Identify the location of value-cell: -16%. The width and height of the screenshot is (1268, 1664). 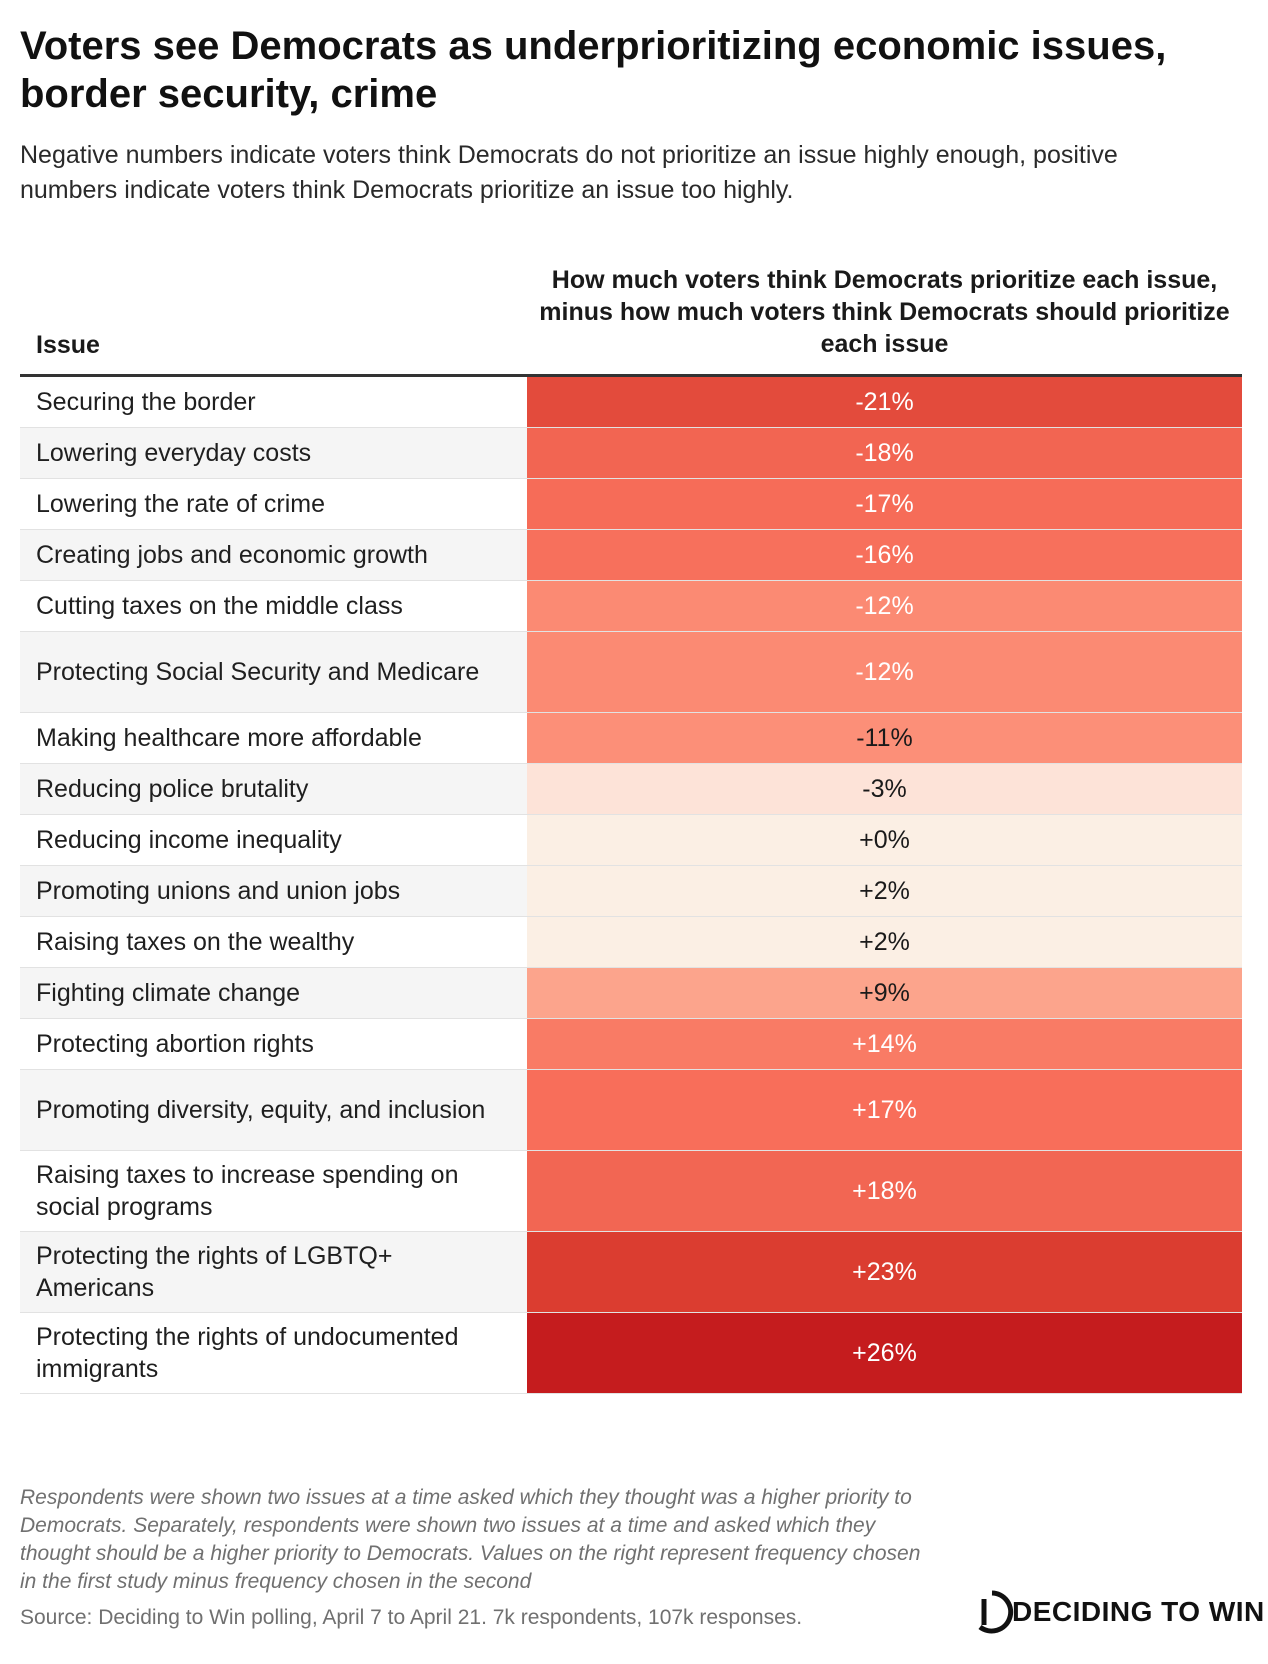
(884, 555).